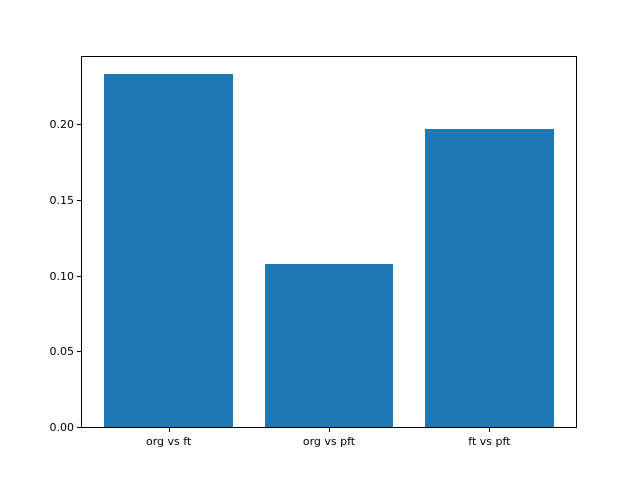  I want to click on y-tick-label: 0.00, so click(62, 427).